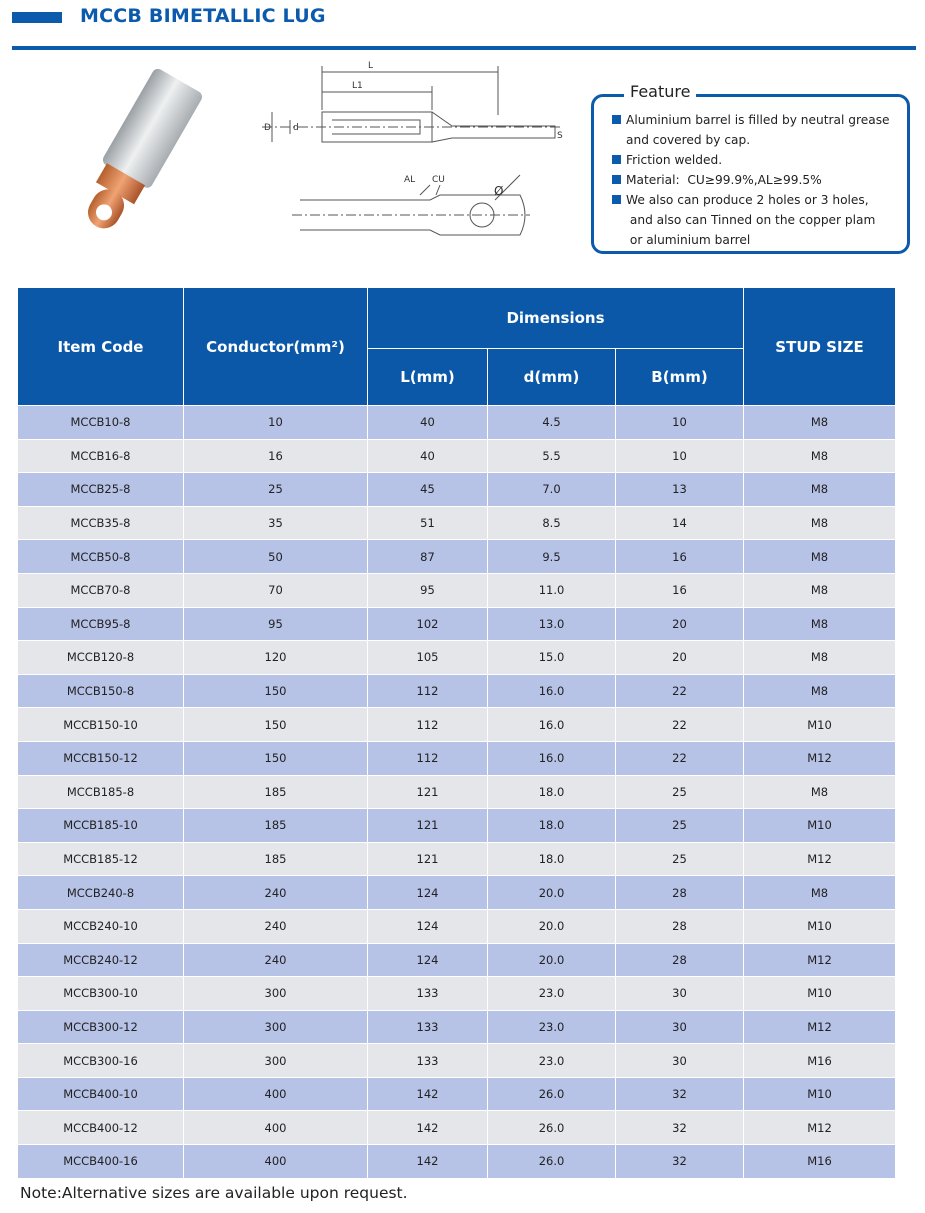 Image resolution: width=925 pixels, height=1213 pixels. I want to click on table-cell: MCCB185-12, so click(100, 859).